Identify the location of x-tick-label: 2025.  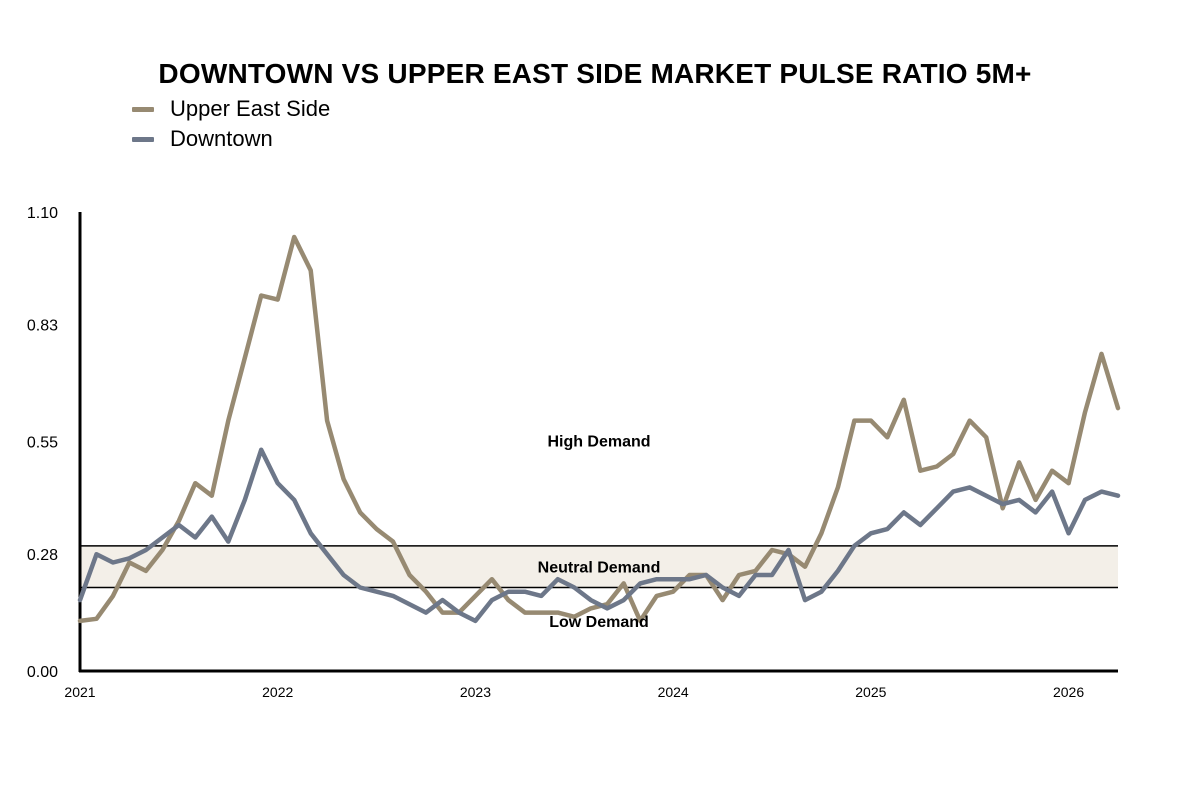
(870, 692).